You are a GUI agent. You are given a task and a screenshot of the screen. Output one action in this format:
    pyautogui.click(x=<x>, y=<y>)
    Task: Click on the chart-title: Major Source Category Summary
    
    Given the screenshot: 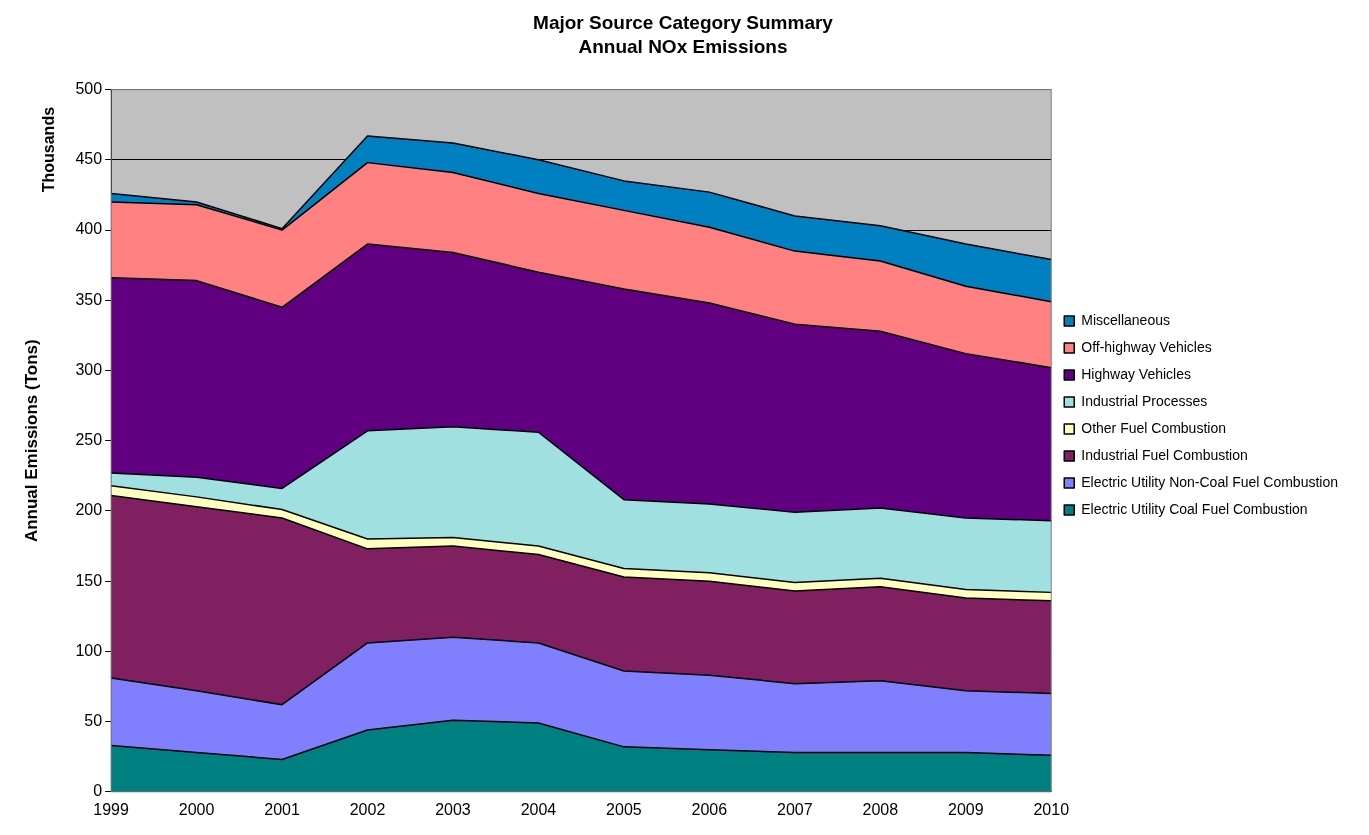 What is the action you would take?
    pyautogui.click(x=683, y=22)
    